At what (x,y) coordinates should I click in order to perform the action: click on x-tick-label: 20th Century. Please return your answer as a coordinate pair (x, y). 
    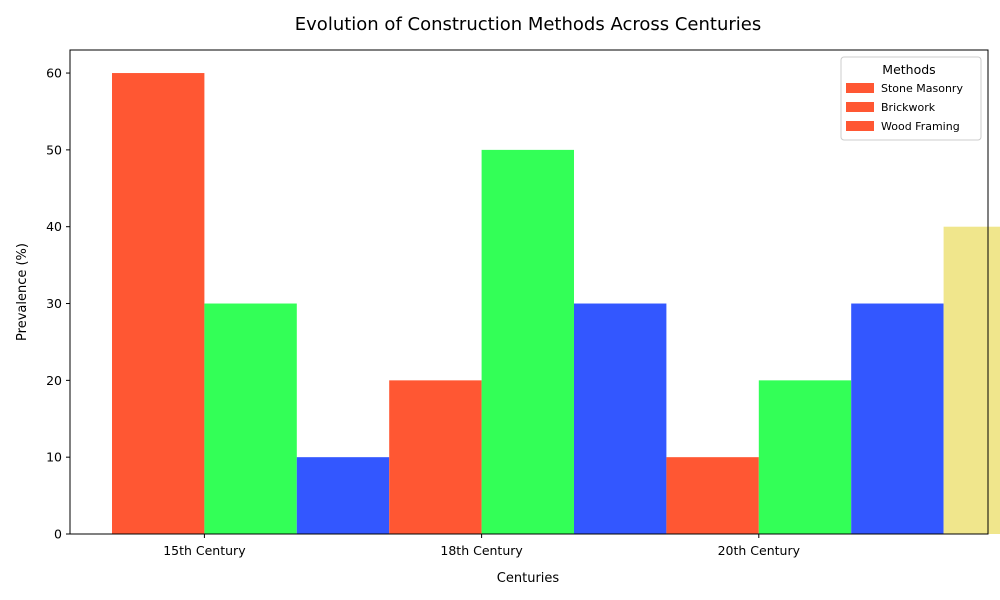
    Looking at the image, I should click on (759, 550).